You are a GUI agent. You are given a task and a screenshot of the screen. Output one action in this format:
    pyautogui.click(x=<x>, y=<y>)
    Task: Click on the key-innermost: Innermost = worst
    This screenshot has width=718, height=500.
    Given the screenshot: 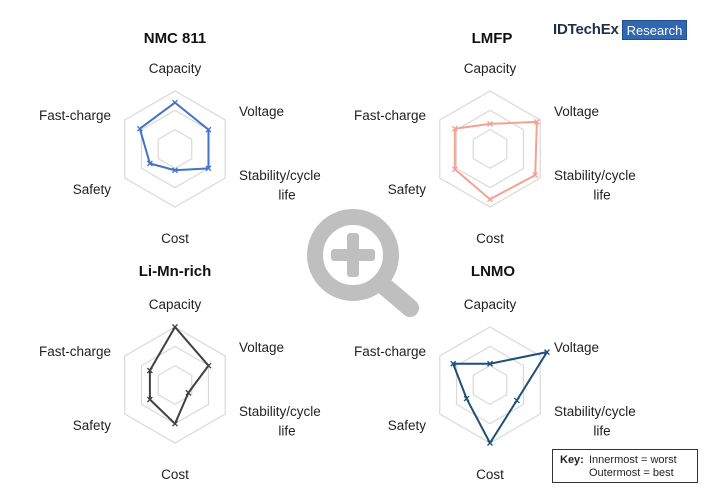 What is the action you would take?
    pyautogui.click(x=633, y=460)
    